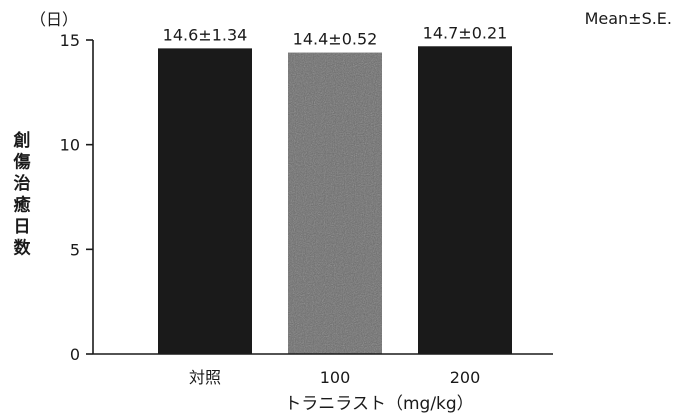 The height and width of the screenshot is (417, 681). I want to click on y-ticks: 0 5 10 15, so click(76, 197).